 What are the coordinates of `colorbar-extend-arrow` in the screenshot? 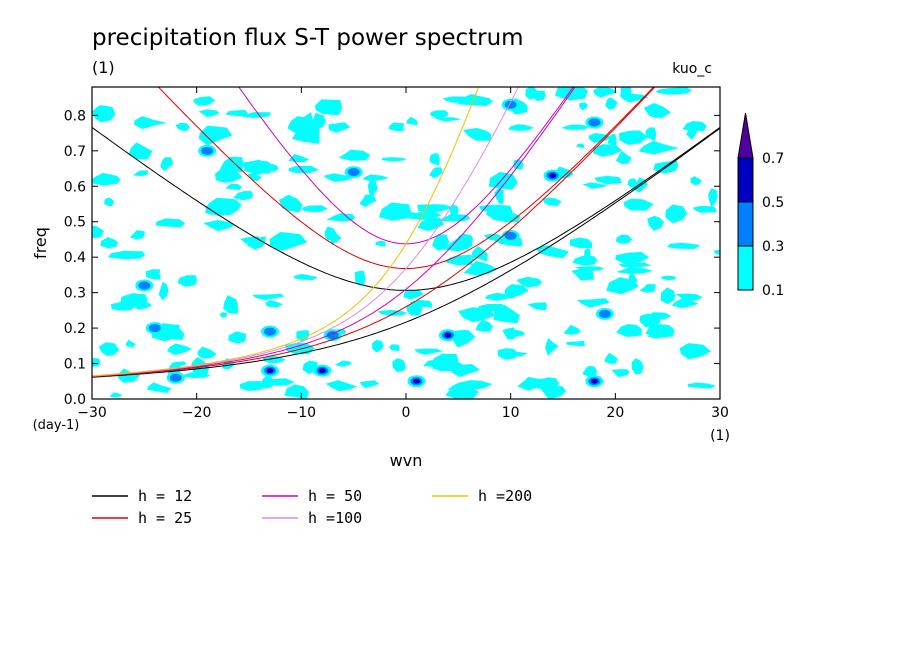 It's located at (745, 135).